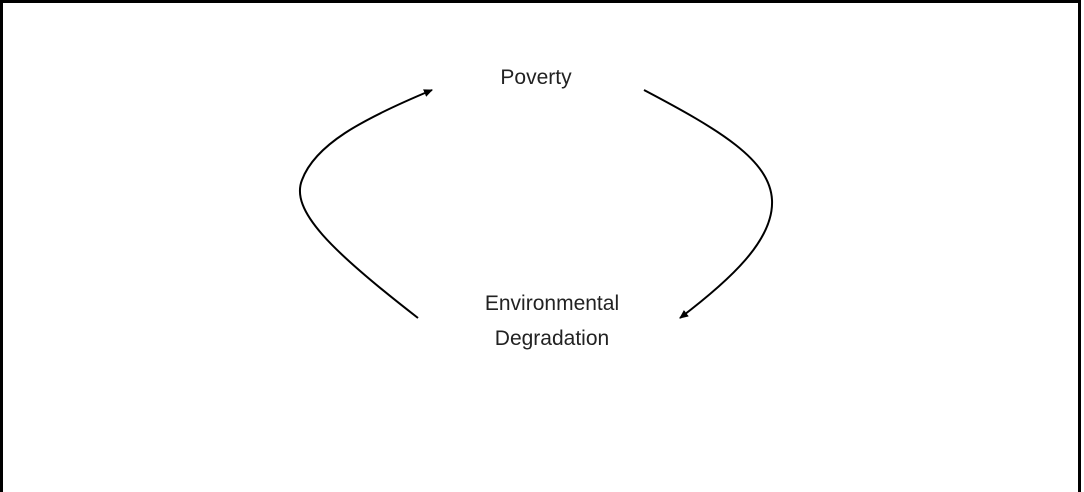 This screenshot has height=492, width=1084. What do you see at coordinates (536, 77) in the screenshot?
I see `node-label: Poverty` at bounding box center [536, 77].